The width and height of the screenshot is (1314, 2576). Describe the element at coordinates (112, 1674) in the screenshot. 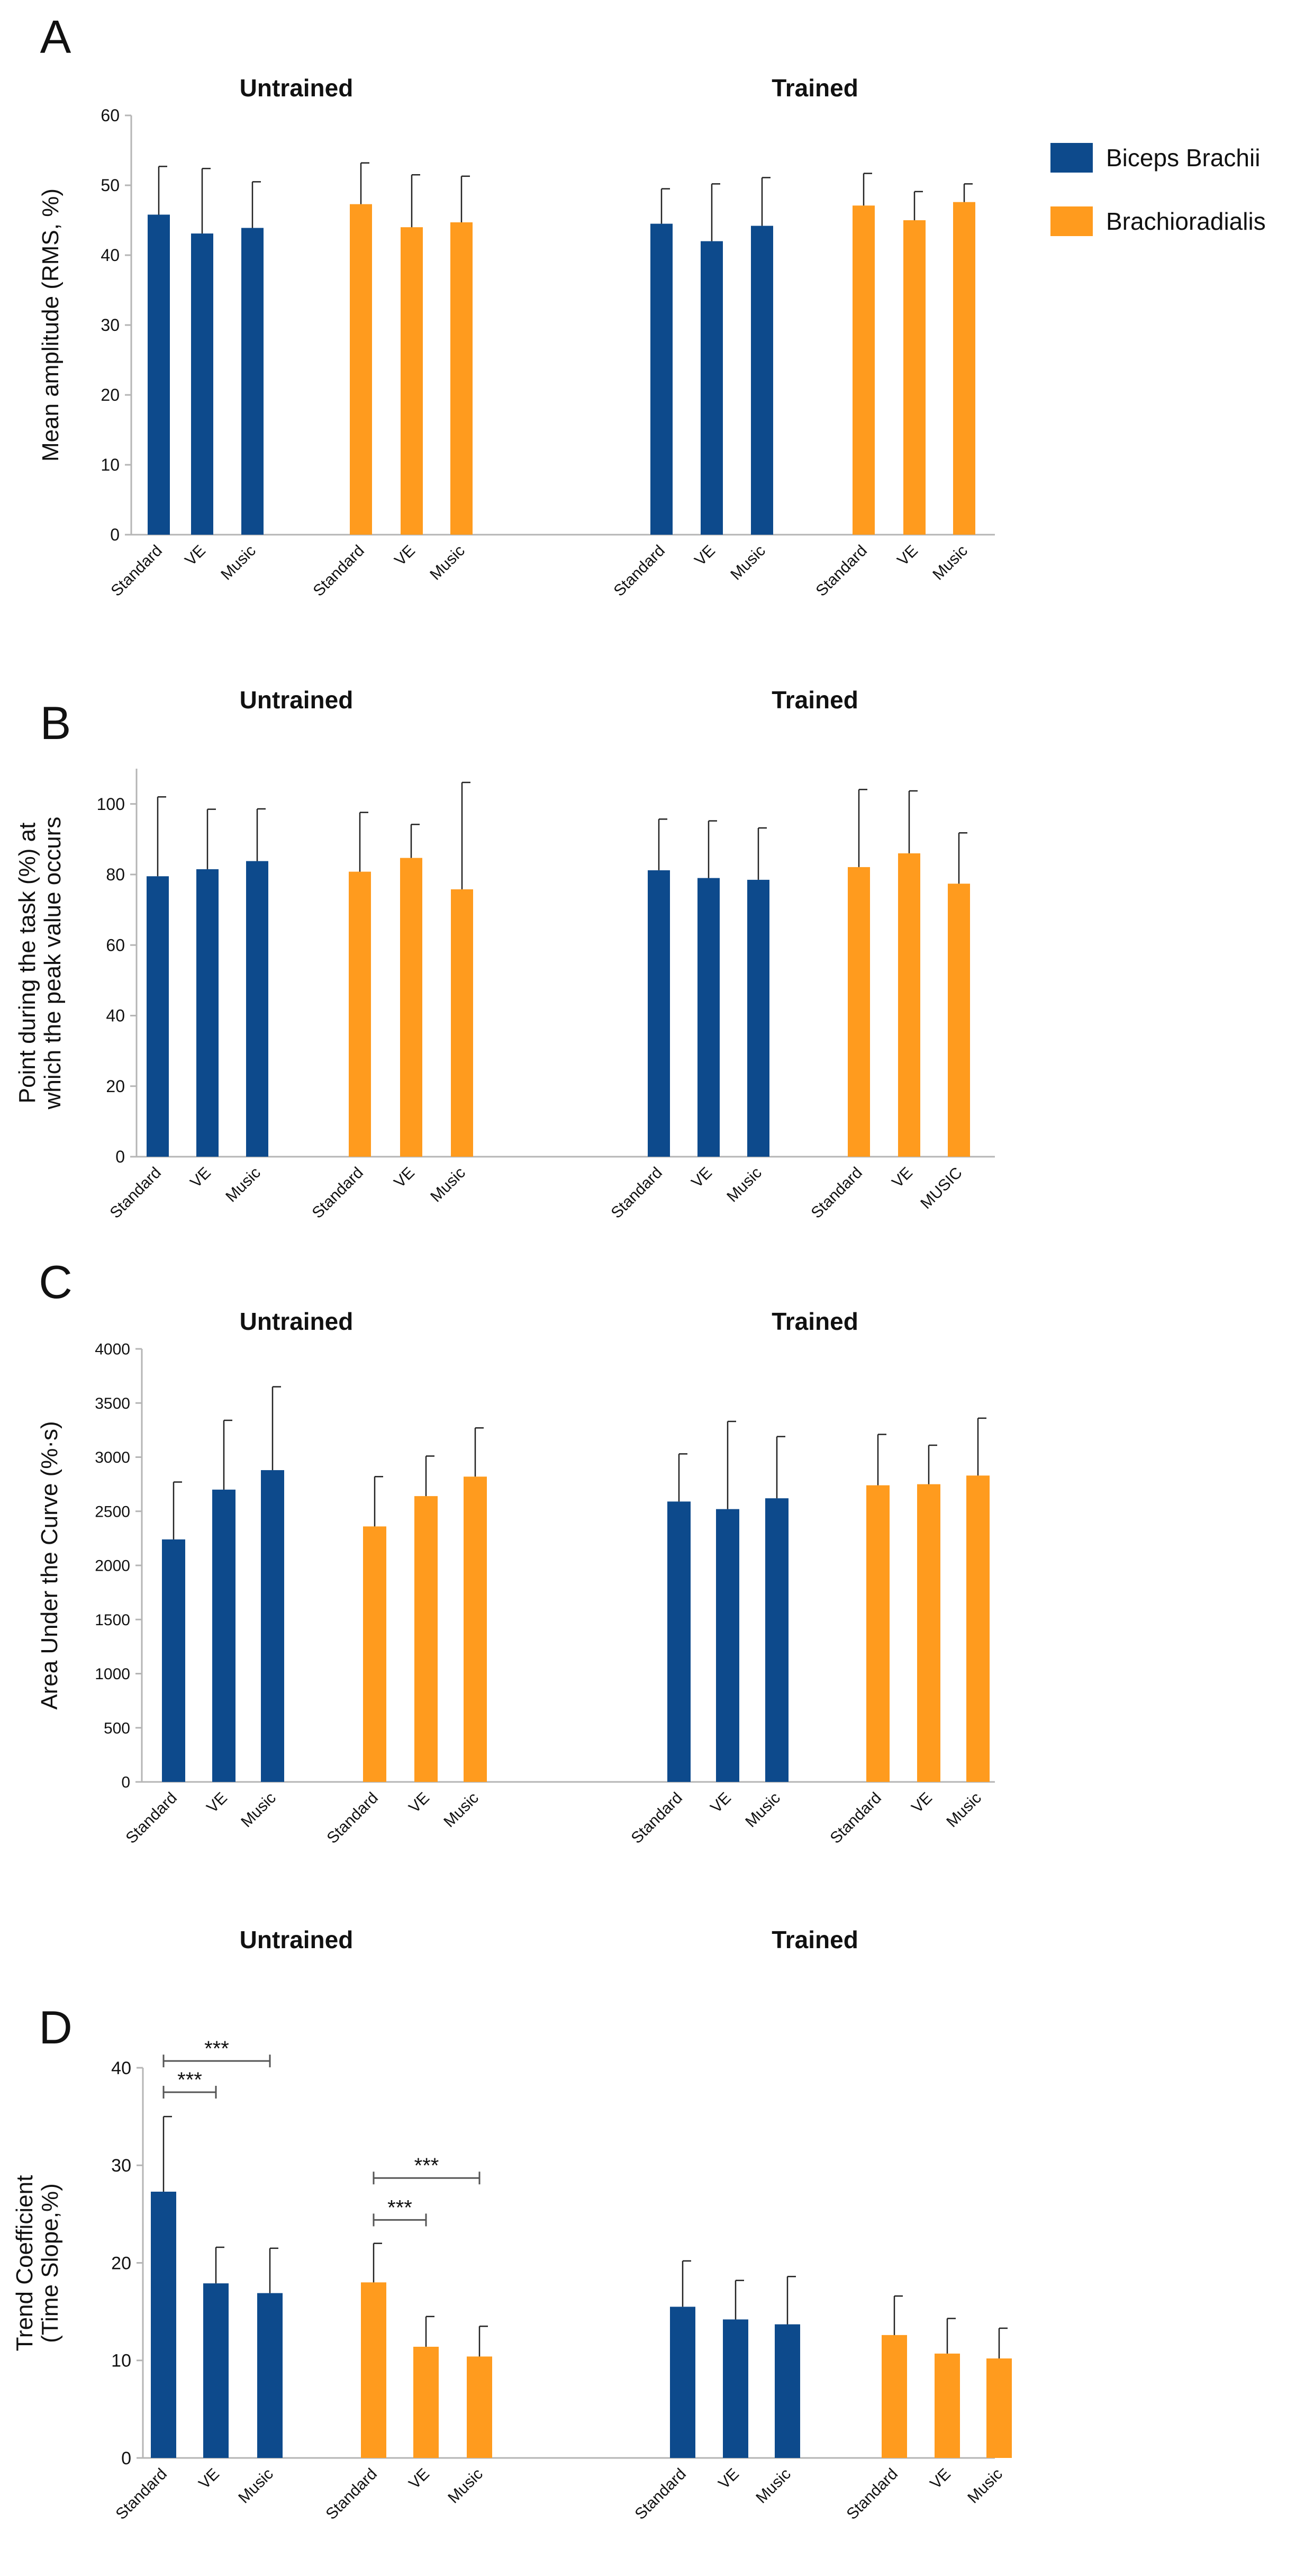

I see `y-tick-label: 1000` at that location.